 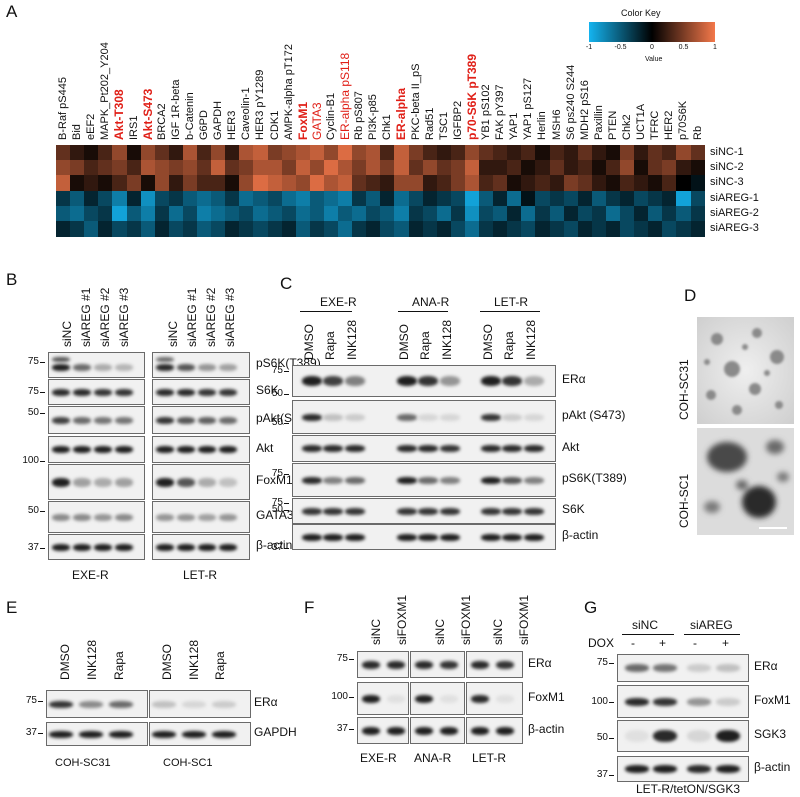 What do you see at coordinates (316, 121) in the screenshot?
I see `heatmap-column-label: GATA3` at bounding box center [316, 121].